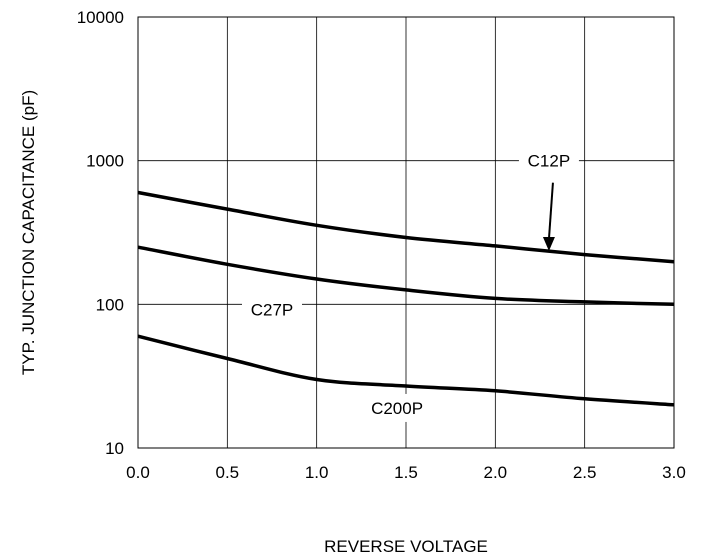  Describe the element at coordinates (100, 17) in the screenshot. I see `y-tick-label: 10000` at that location.